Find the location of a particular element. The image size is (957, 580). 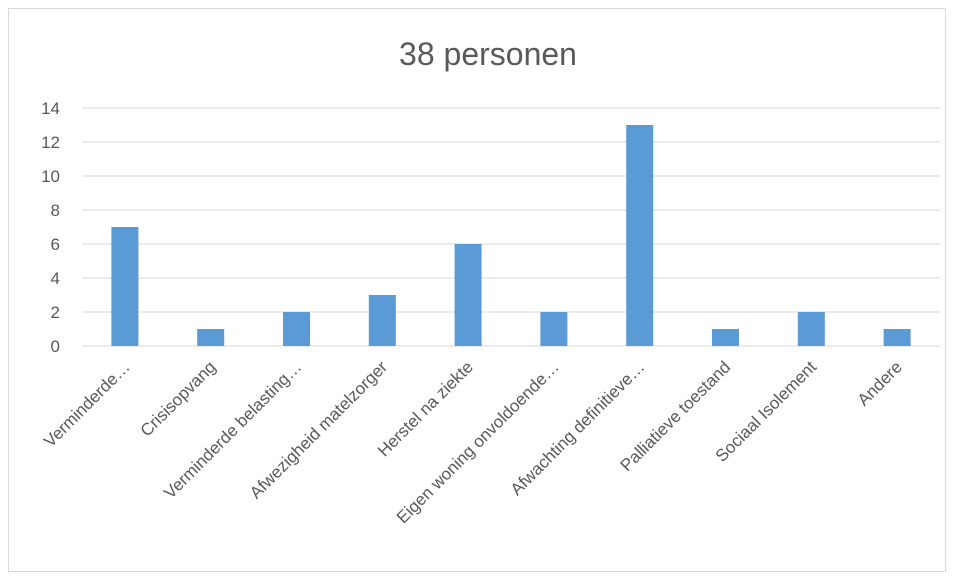

y-tick-label: 0 is located at coordinates (55, 346).